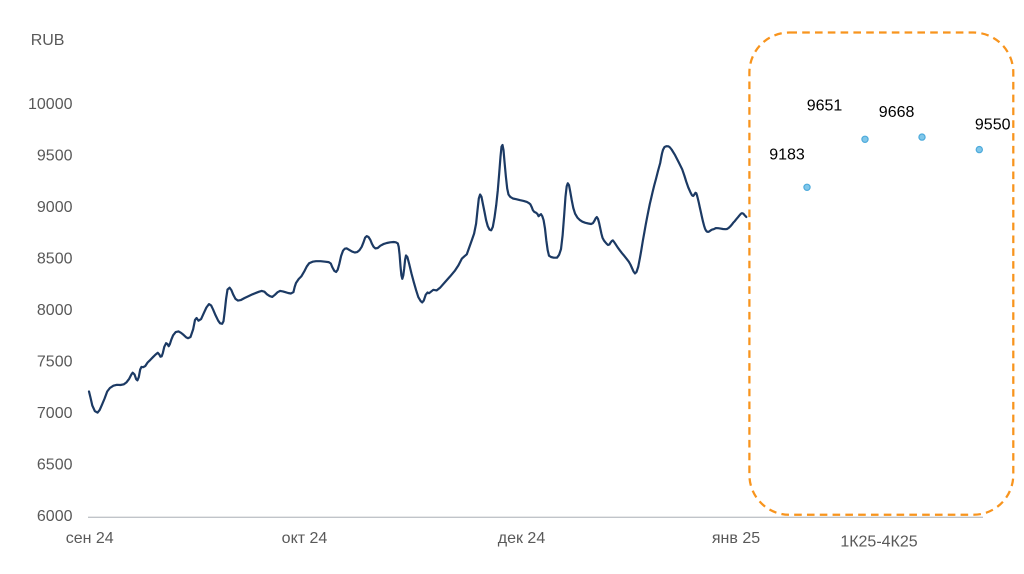 This screenshot has height=574, width=1024. I want to click on svg-text: 8500, so click(55, 258).